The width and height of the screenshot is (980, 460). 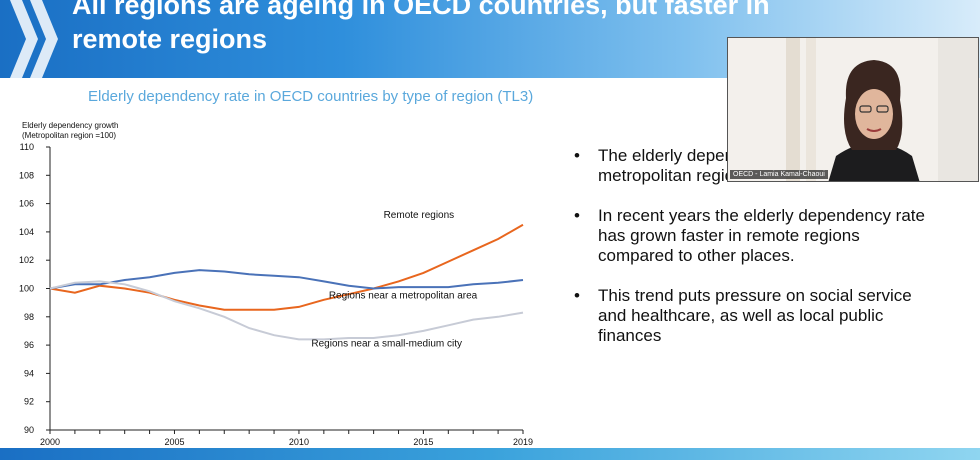 I want to click on y-axis-label-line2: (Metropolitan region =100), so click(x=69, y=135).